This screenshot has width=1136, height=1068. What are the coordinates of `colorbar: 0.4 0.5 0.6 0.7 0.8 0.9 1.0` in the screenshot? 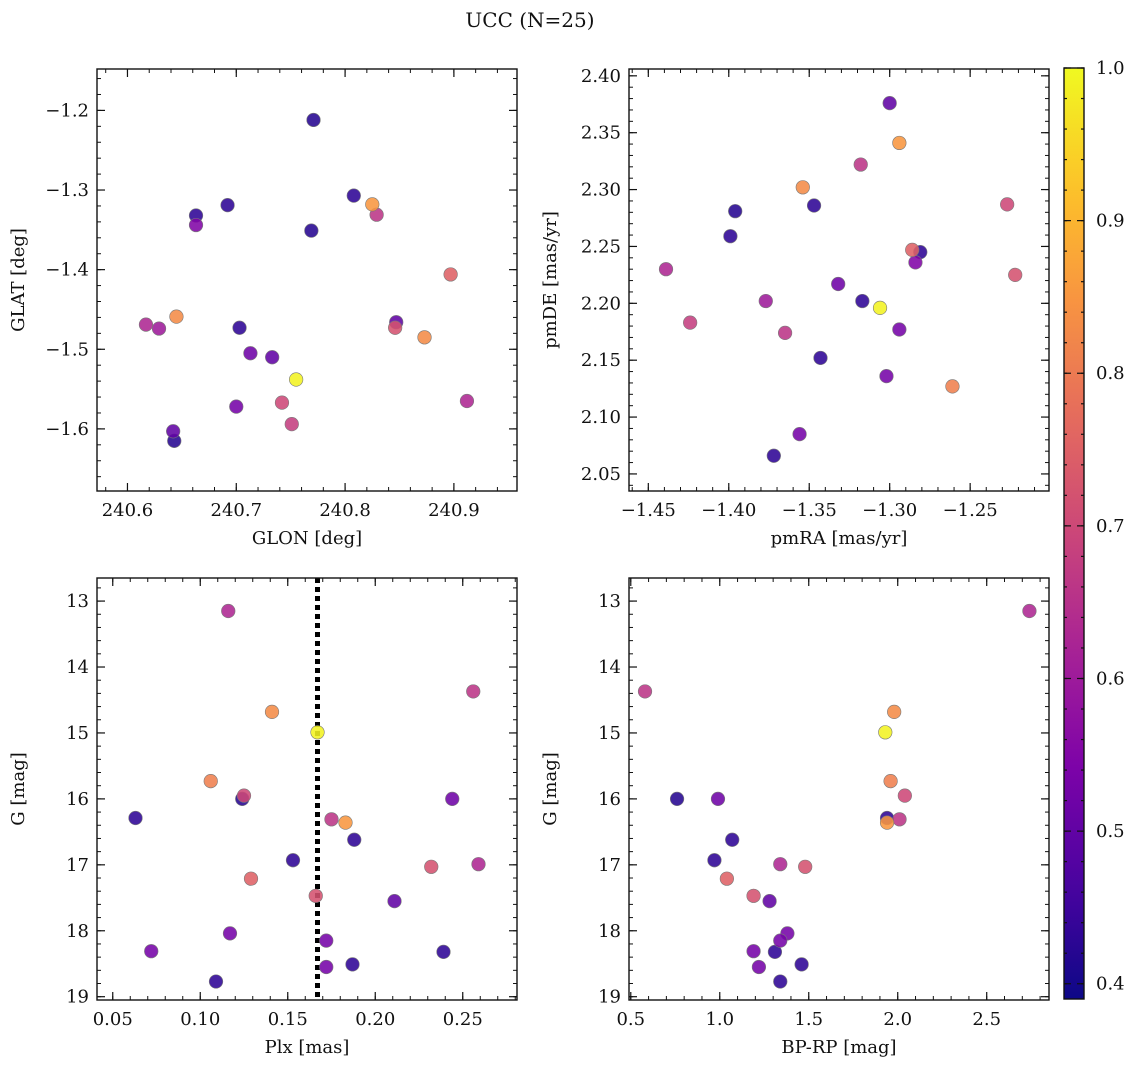 It's located at (1094, 529).